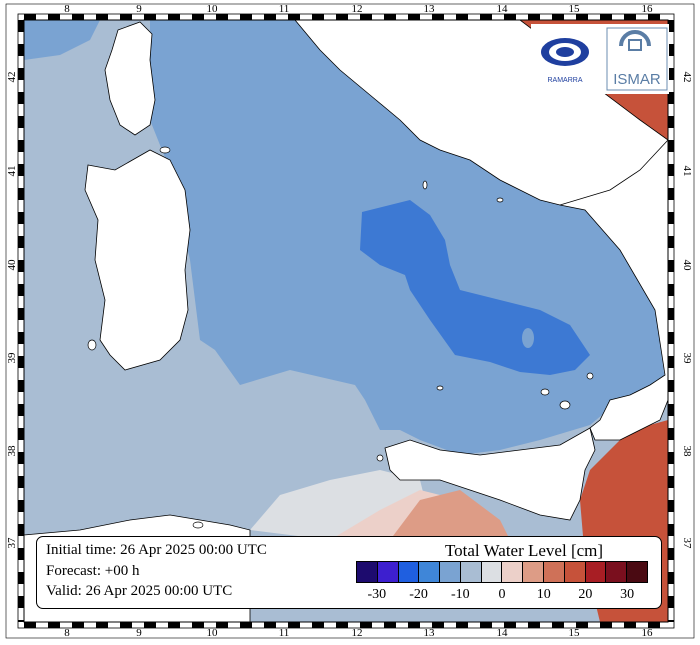 The width and height of the screenshot is (700, 645). What do you see at coordinates (440, 388) in the screenshot?
I see `island-ustica` at bounding box center [440, 388].